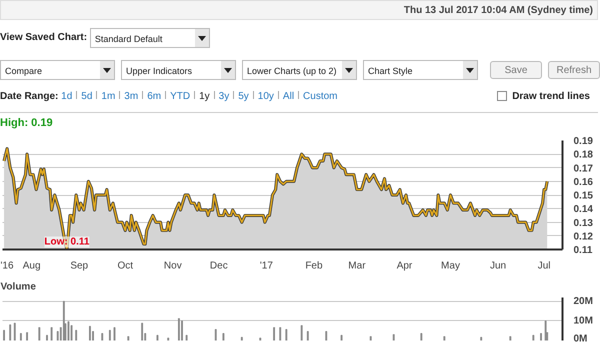  Describe the element at coordinates (27, 124) in the screenshot. I see `text: High: 0.19` at that location.